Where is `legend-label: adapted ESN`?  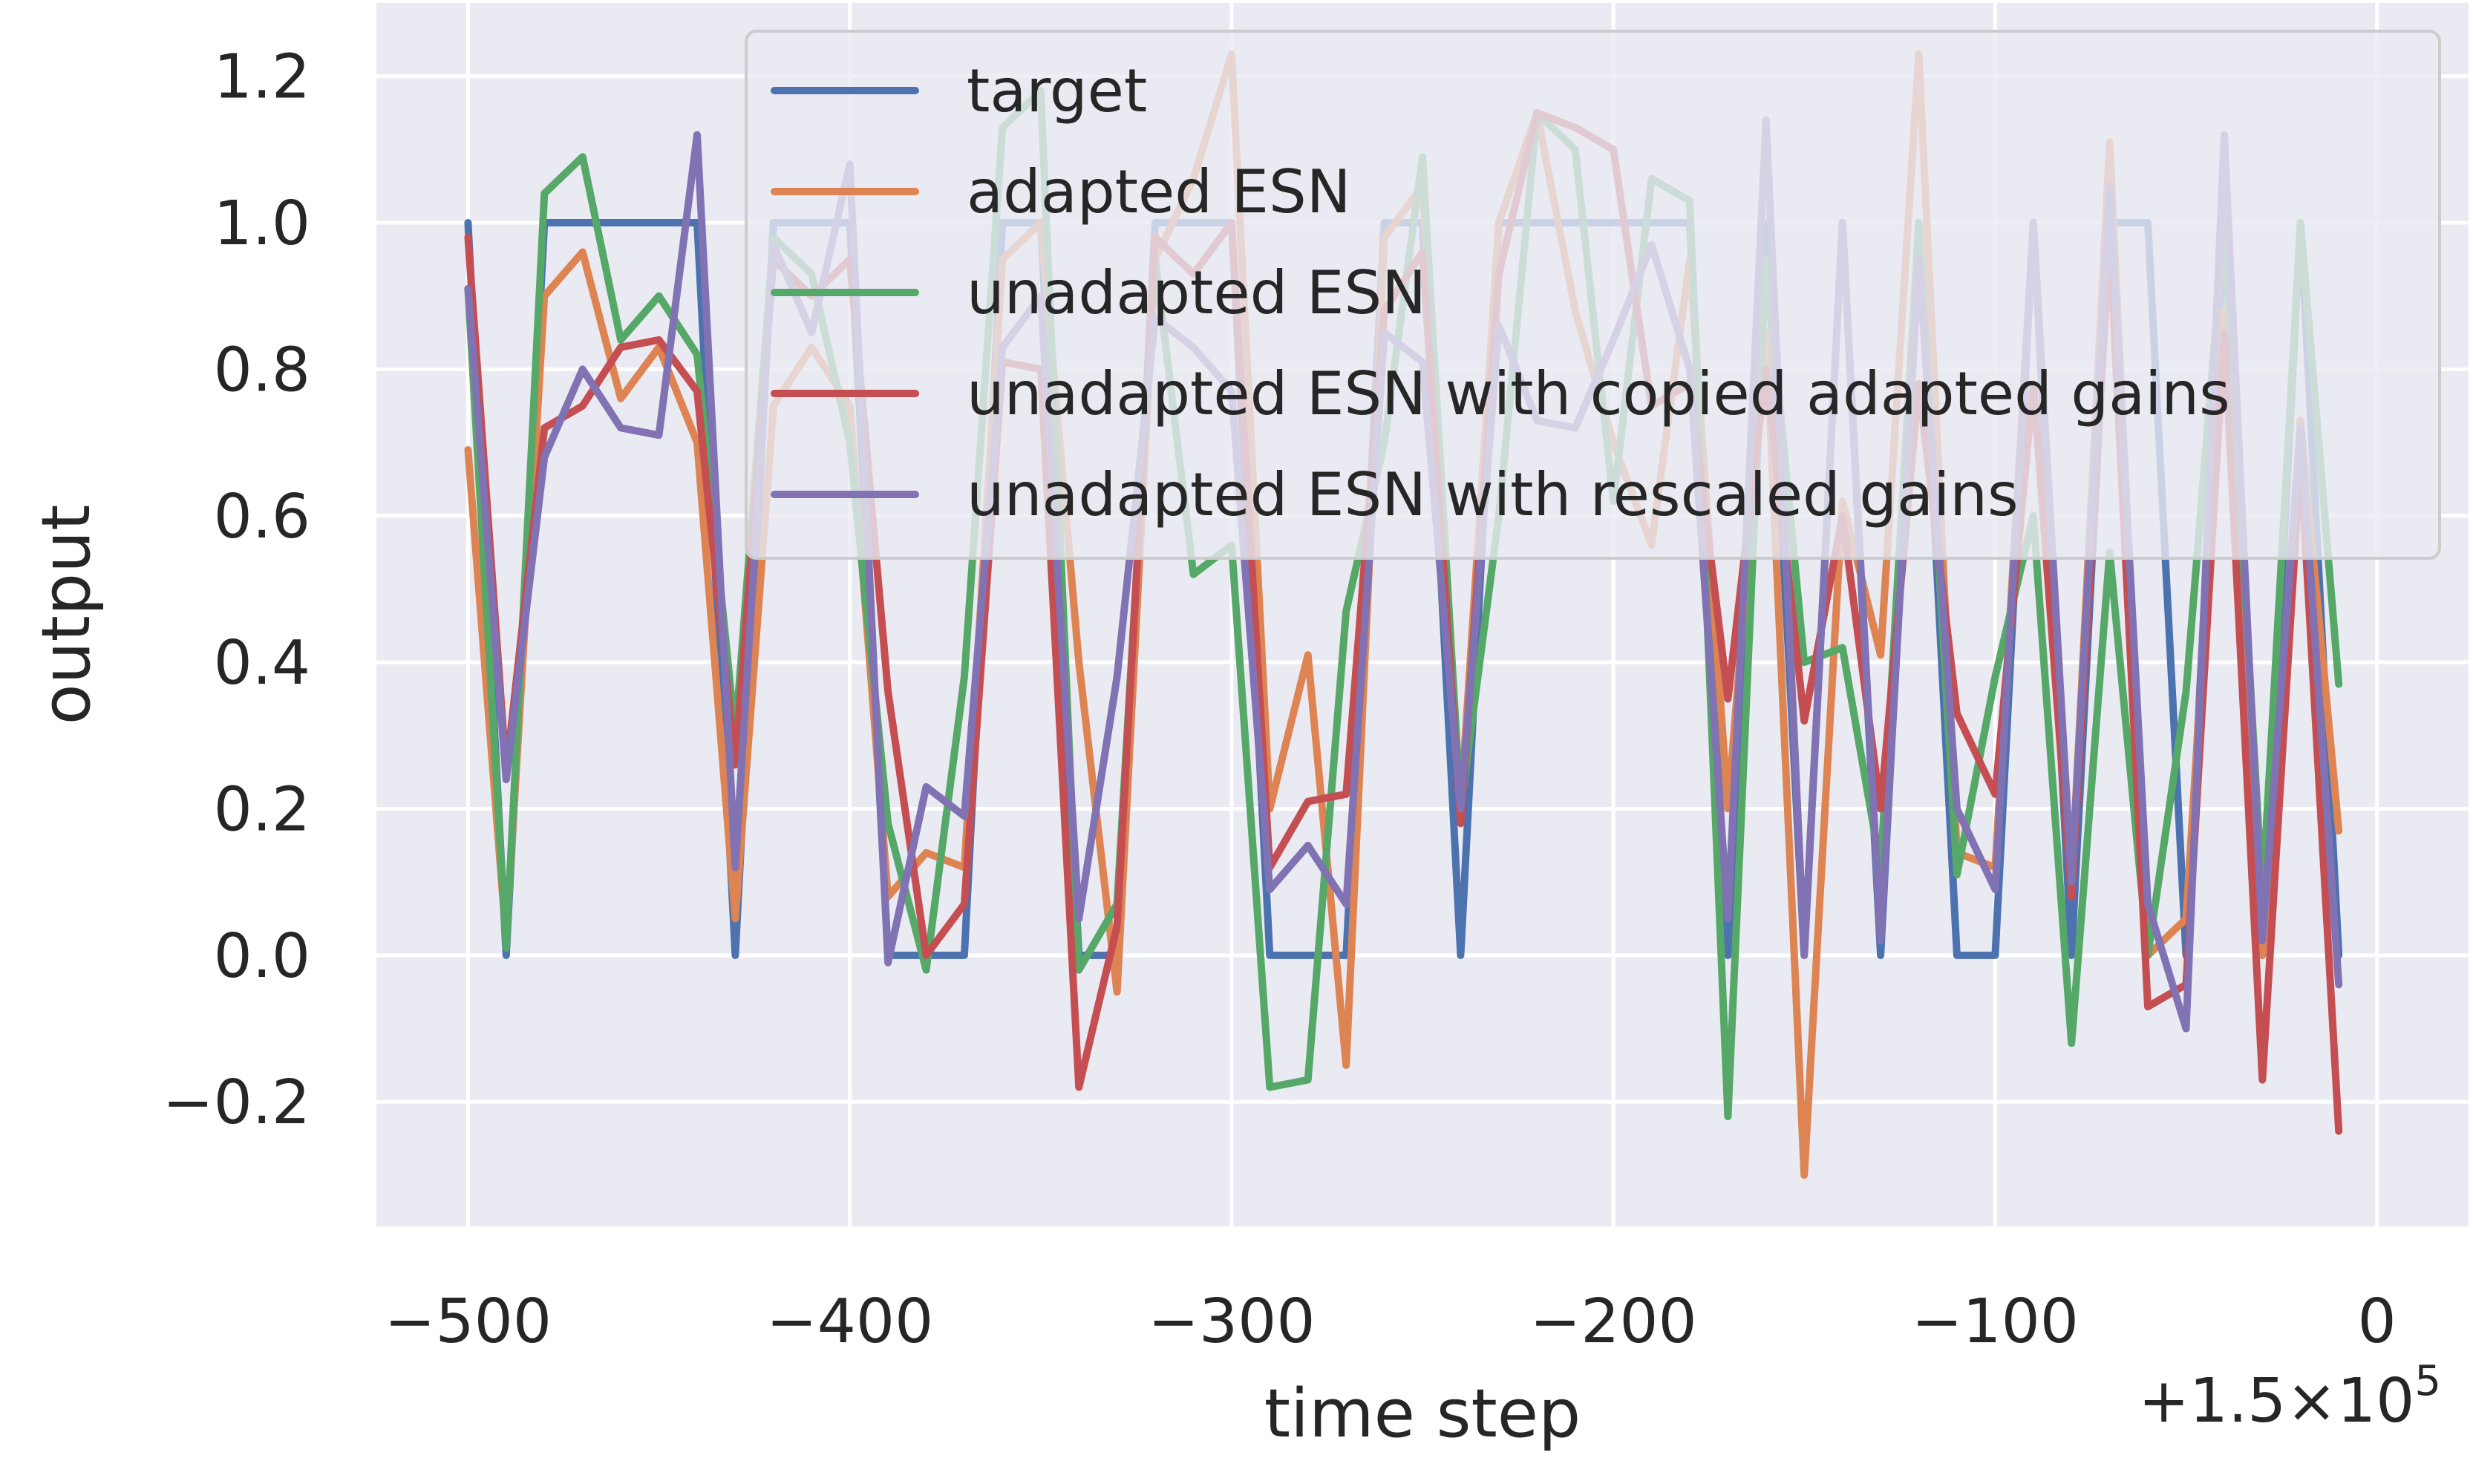 legend-label: adapted ESN is located at coordinates (1159, 191).